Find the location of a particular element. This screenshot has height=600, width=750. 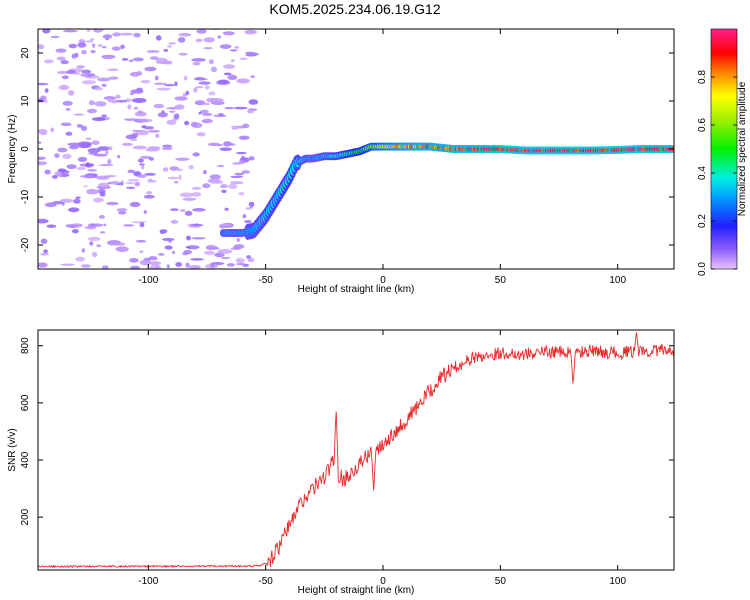

y-tick-label: 400 is located at coordinates (25, 459).